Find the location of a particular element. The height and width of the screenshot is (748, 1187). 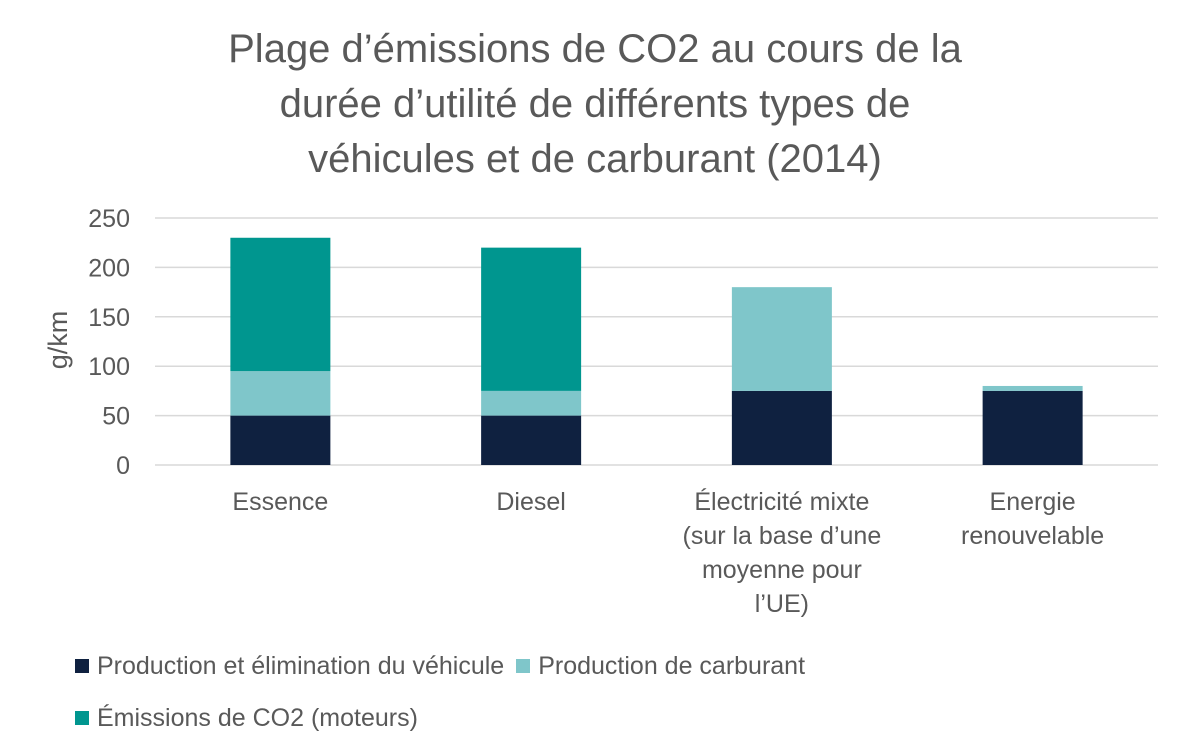

y-tick-label: 150 is located at coordinates (109, 318).